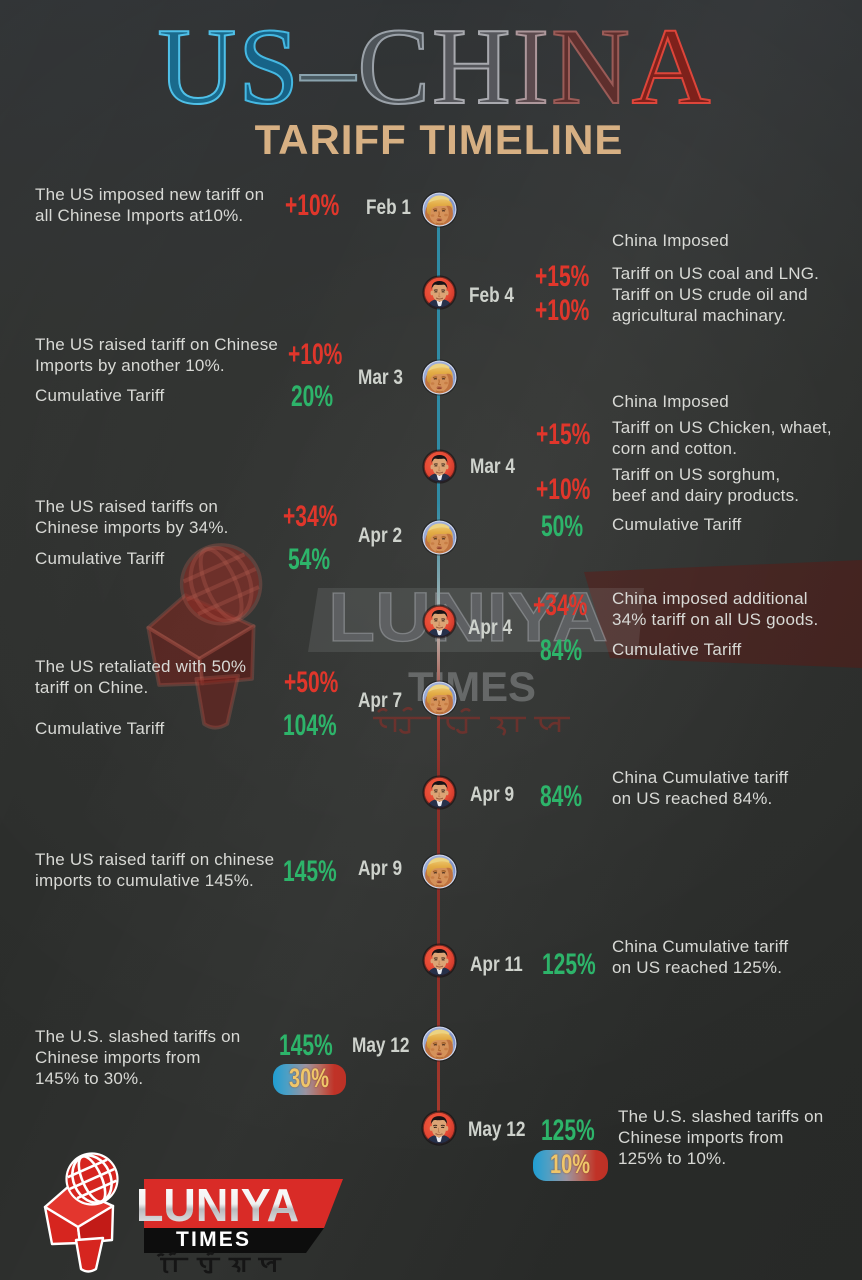  Describe the element at coordinates (214, 1239) in the screenshot. I see `svg-text: TIMES` at that location.